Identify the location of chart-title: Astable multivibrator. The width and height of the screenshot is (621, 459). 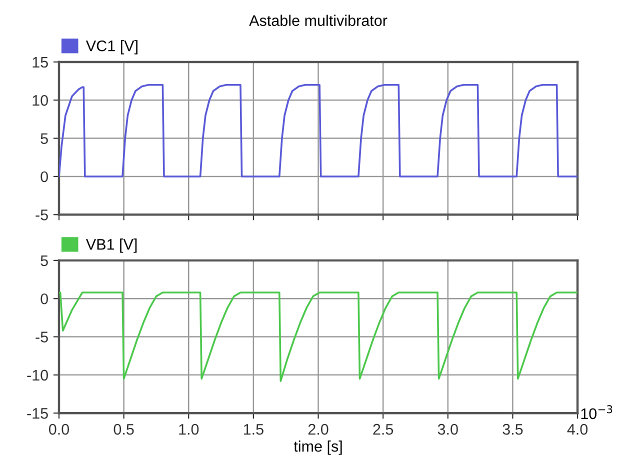
(318, 20).